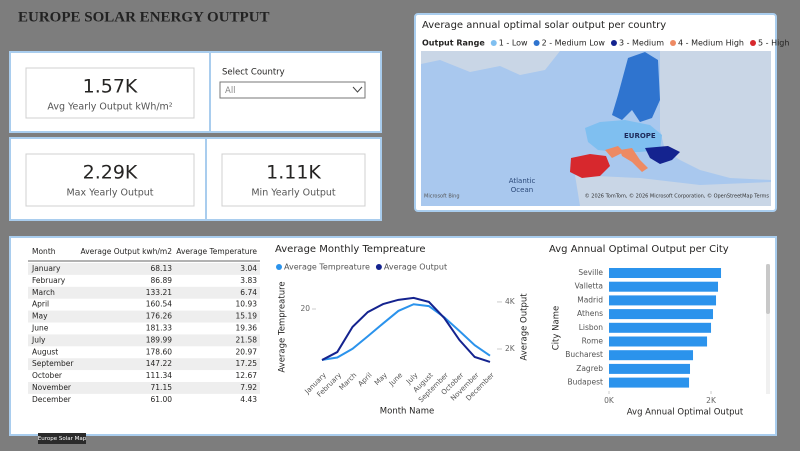 The image size is (800, 451). I want to click on y-tick-label: Madrid, so click(590, 299).